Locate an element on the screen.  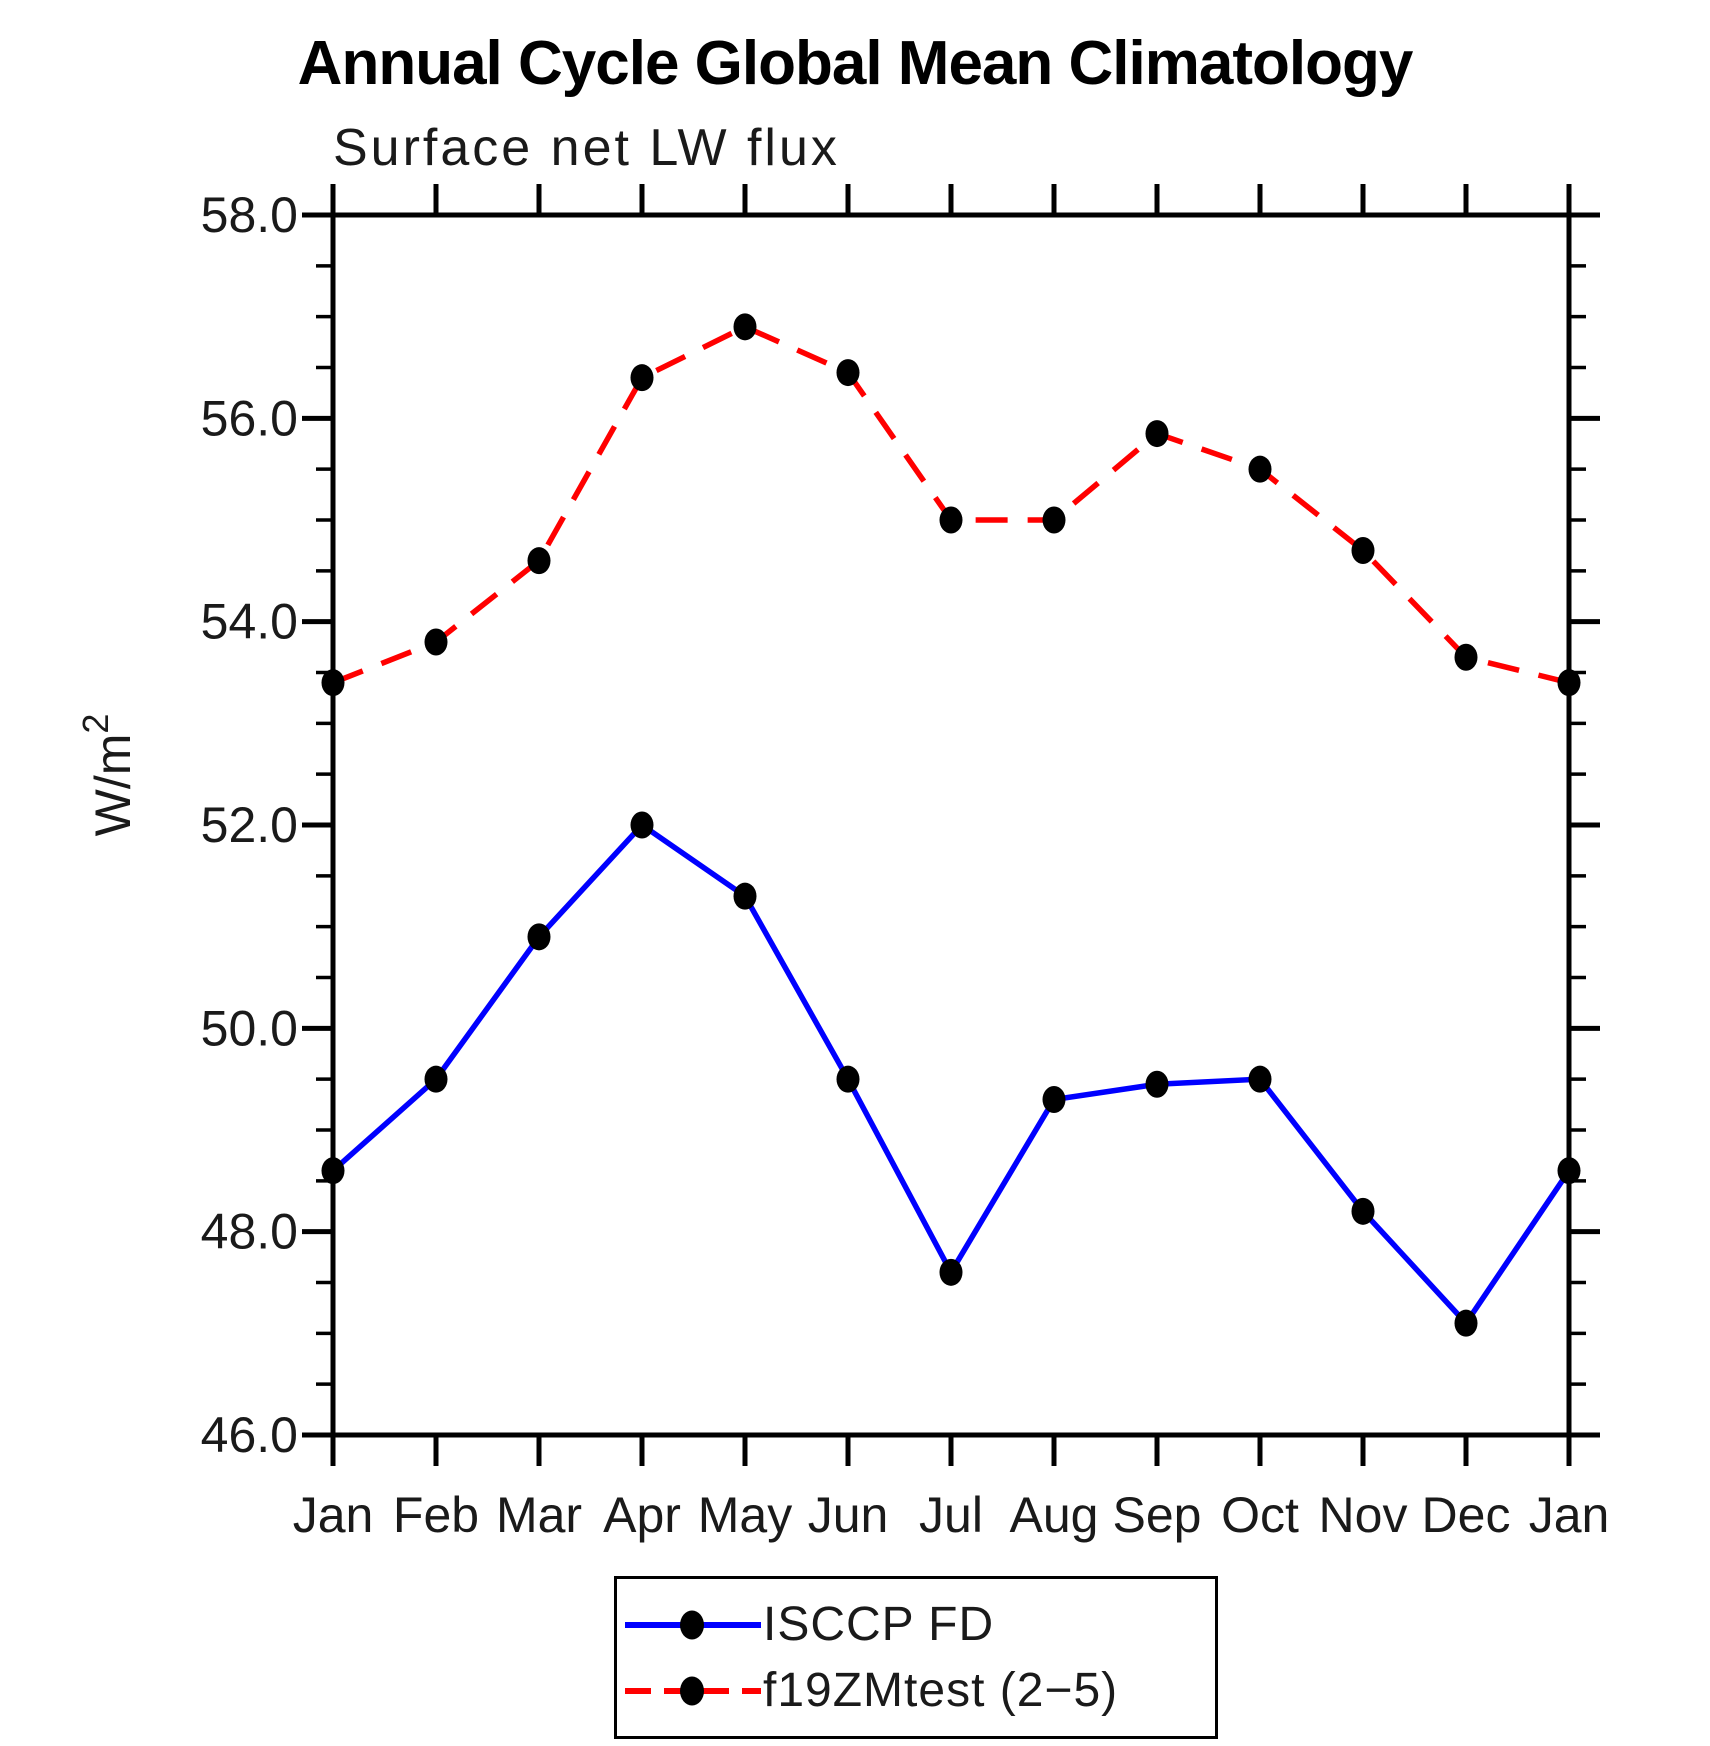
y-tick-label: 50.0 is located at coordinates (249, 1028).